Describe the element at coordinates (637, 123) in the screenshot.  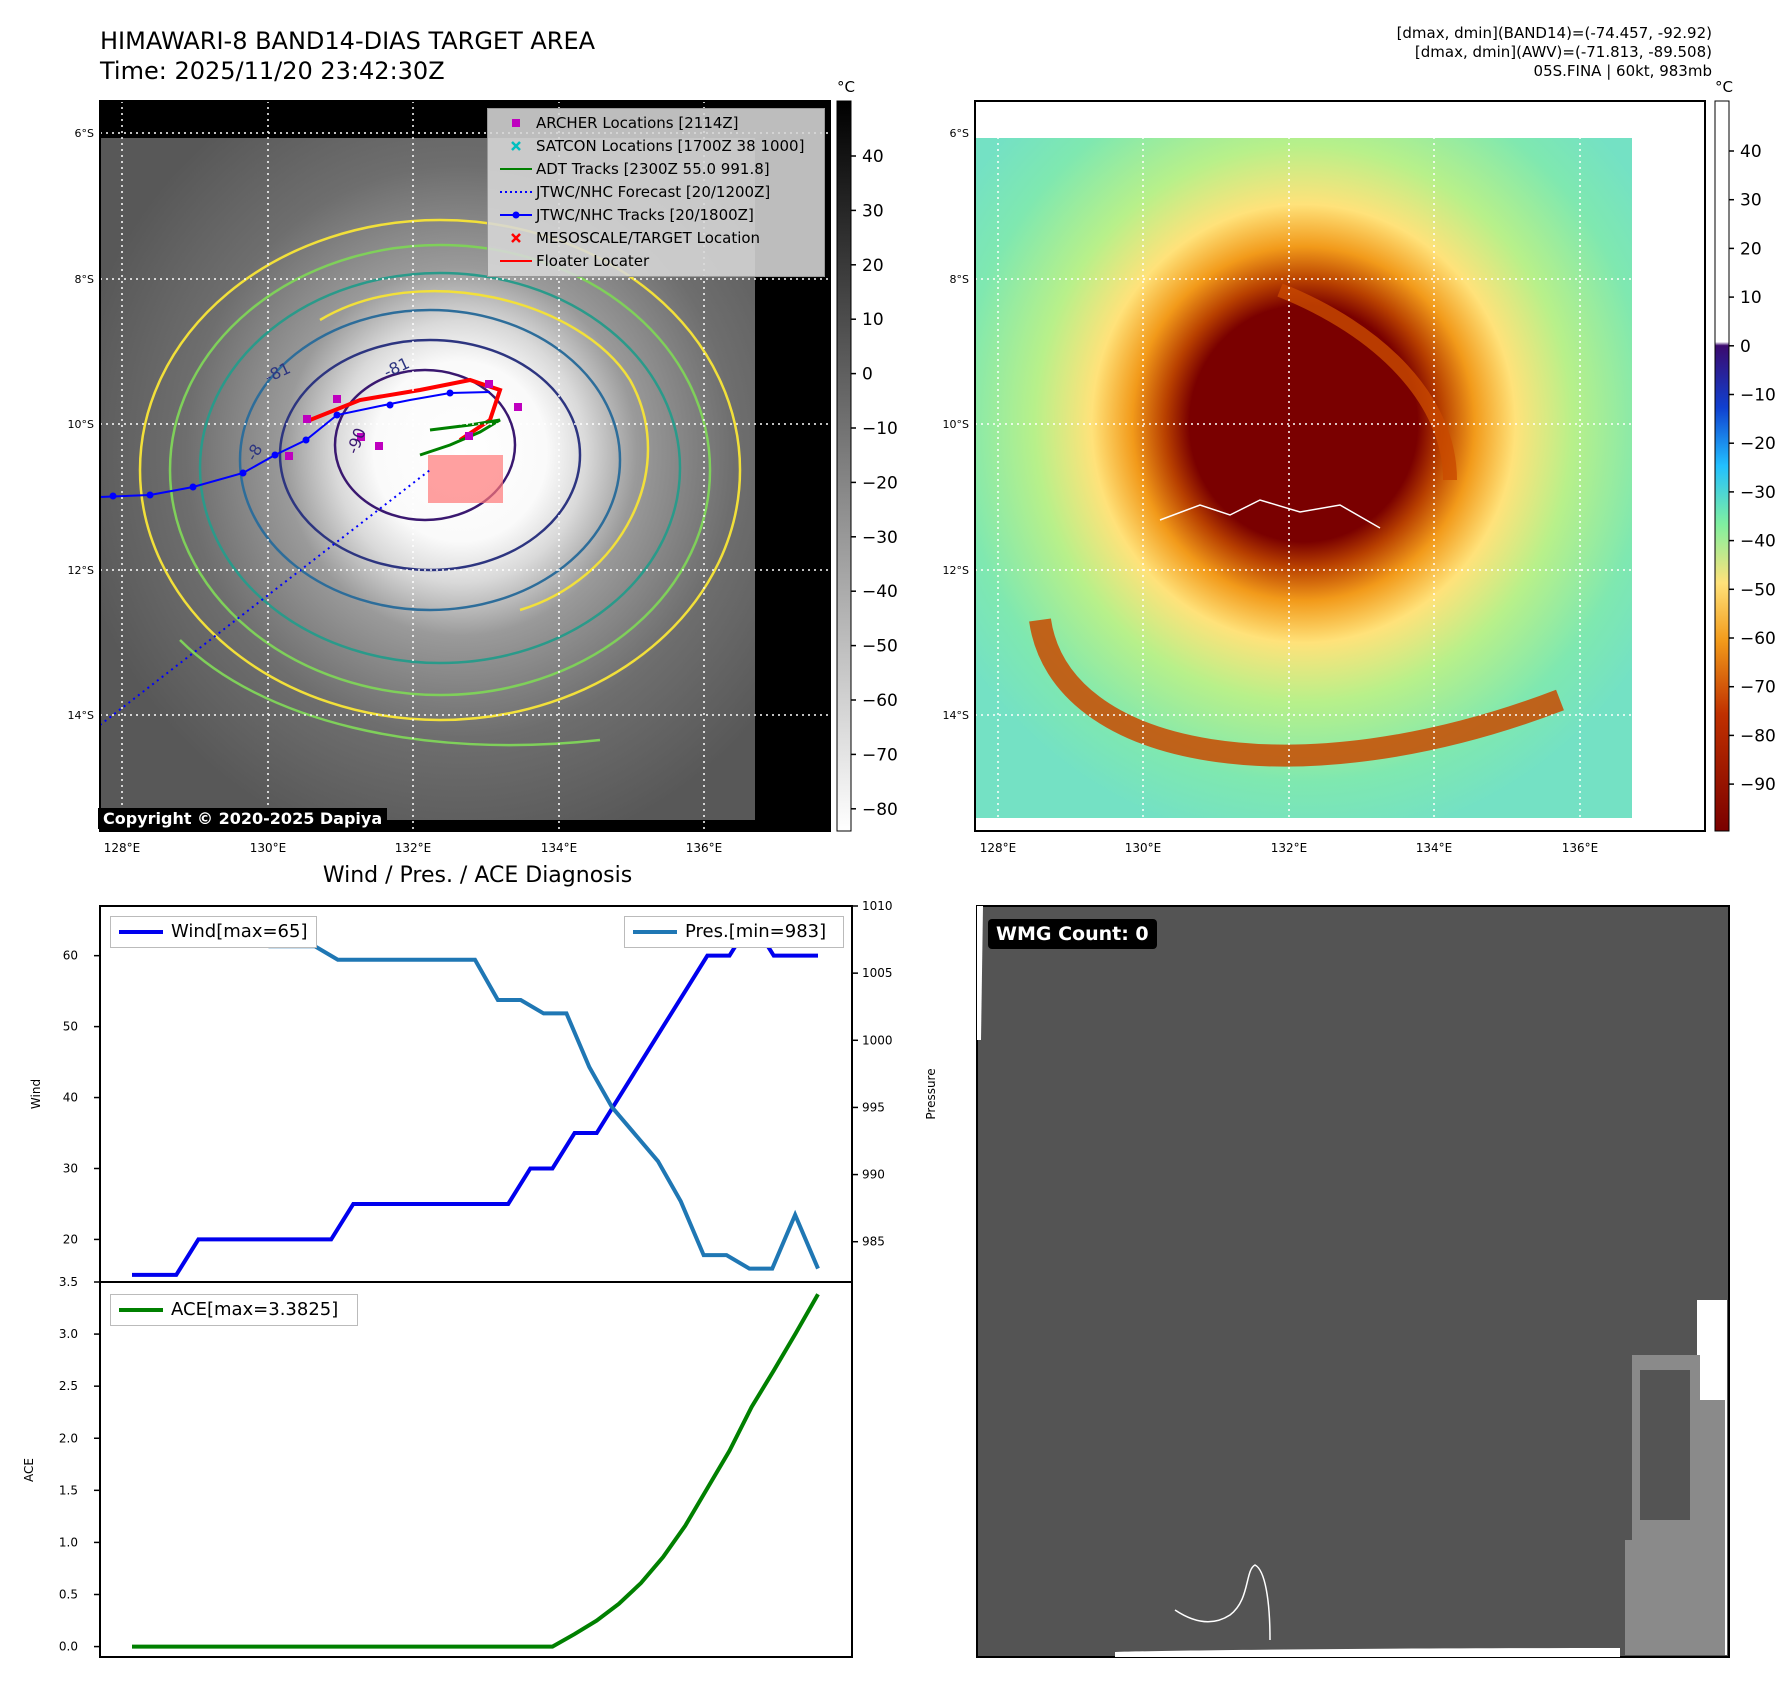
I see `legend-label: ARCHER Locations [2114Z]` at that location.